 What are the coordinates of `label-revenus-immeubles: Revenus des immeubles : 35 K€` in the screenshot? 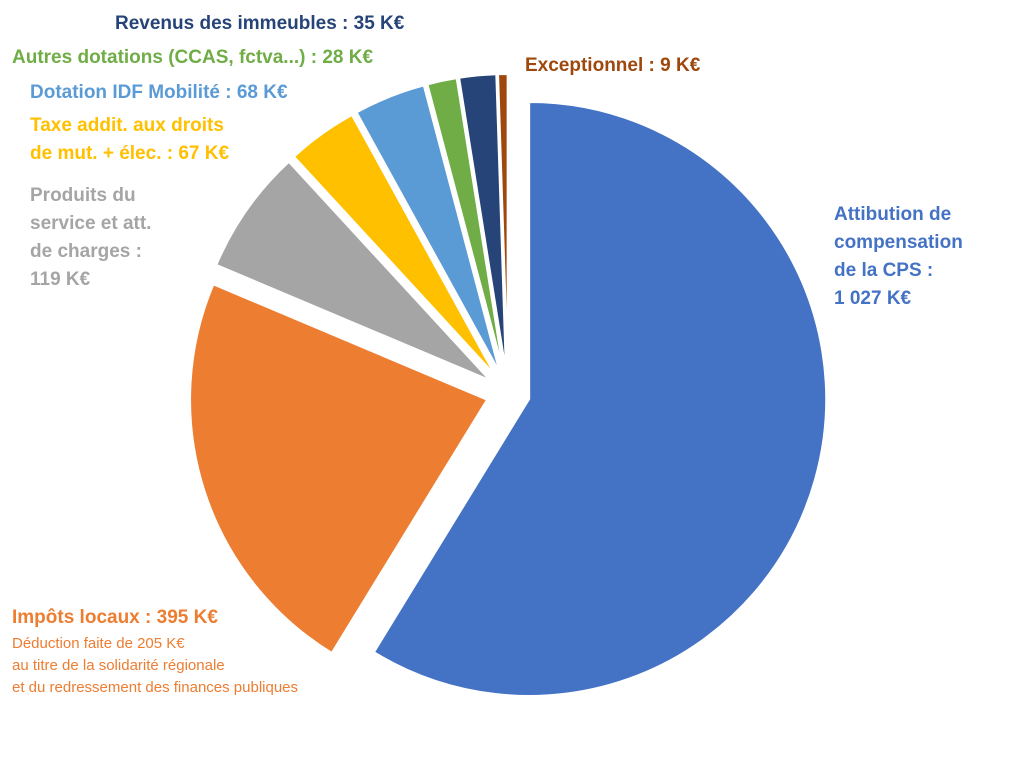 It's located at (259, 24).